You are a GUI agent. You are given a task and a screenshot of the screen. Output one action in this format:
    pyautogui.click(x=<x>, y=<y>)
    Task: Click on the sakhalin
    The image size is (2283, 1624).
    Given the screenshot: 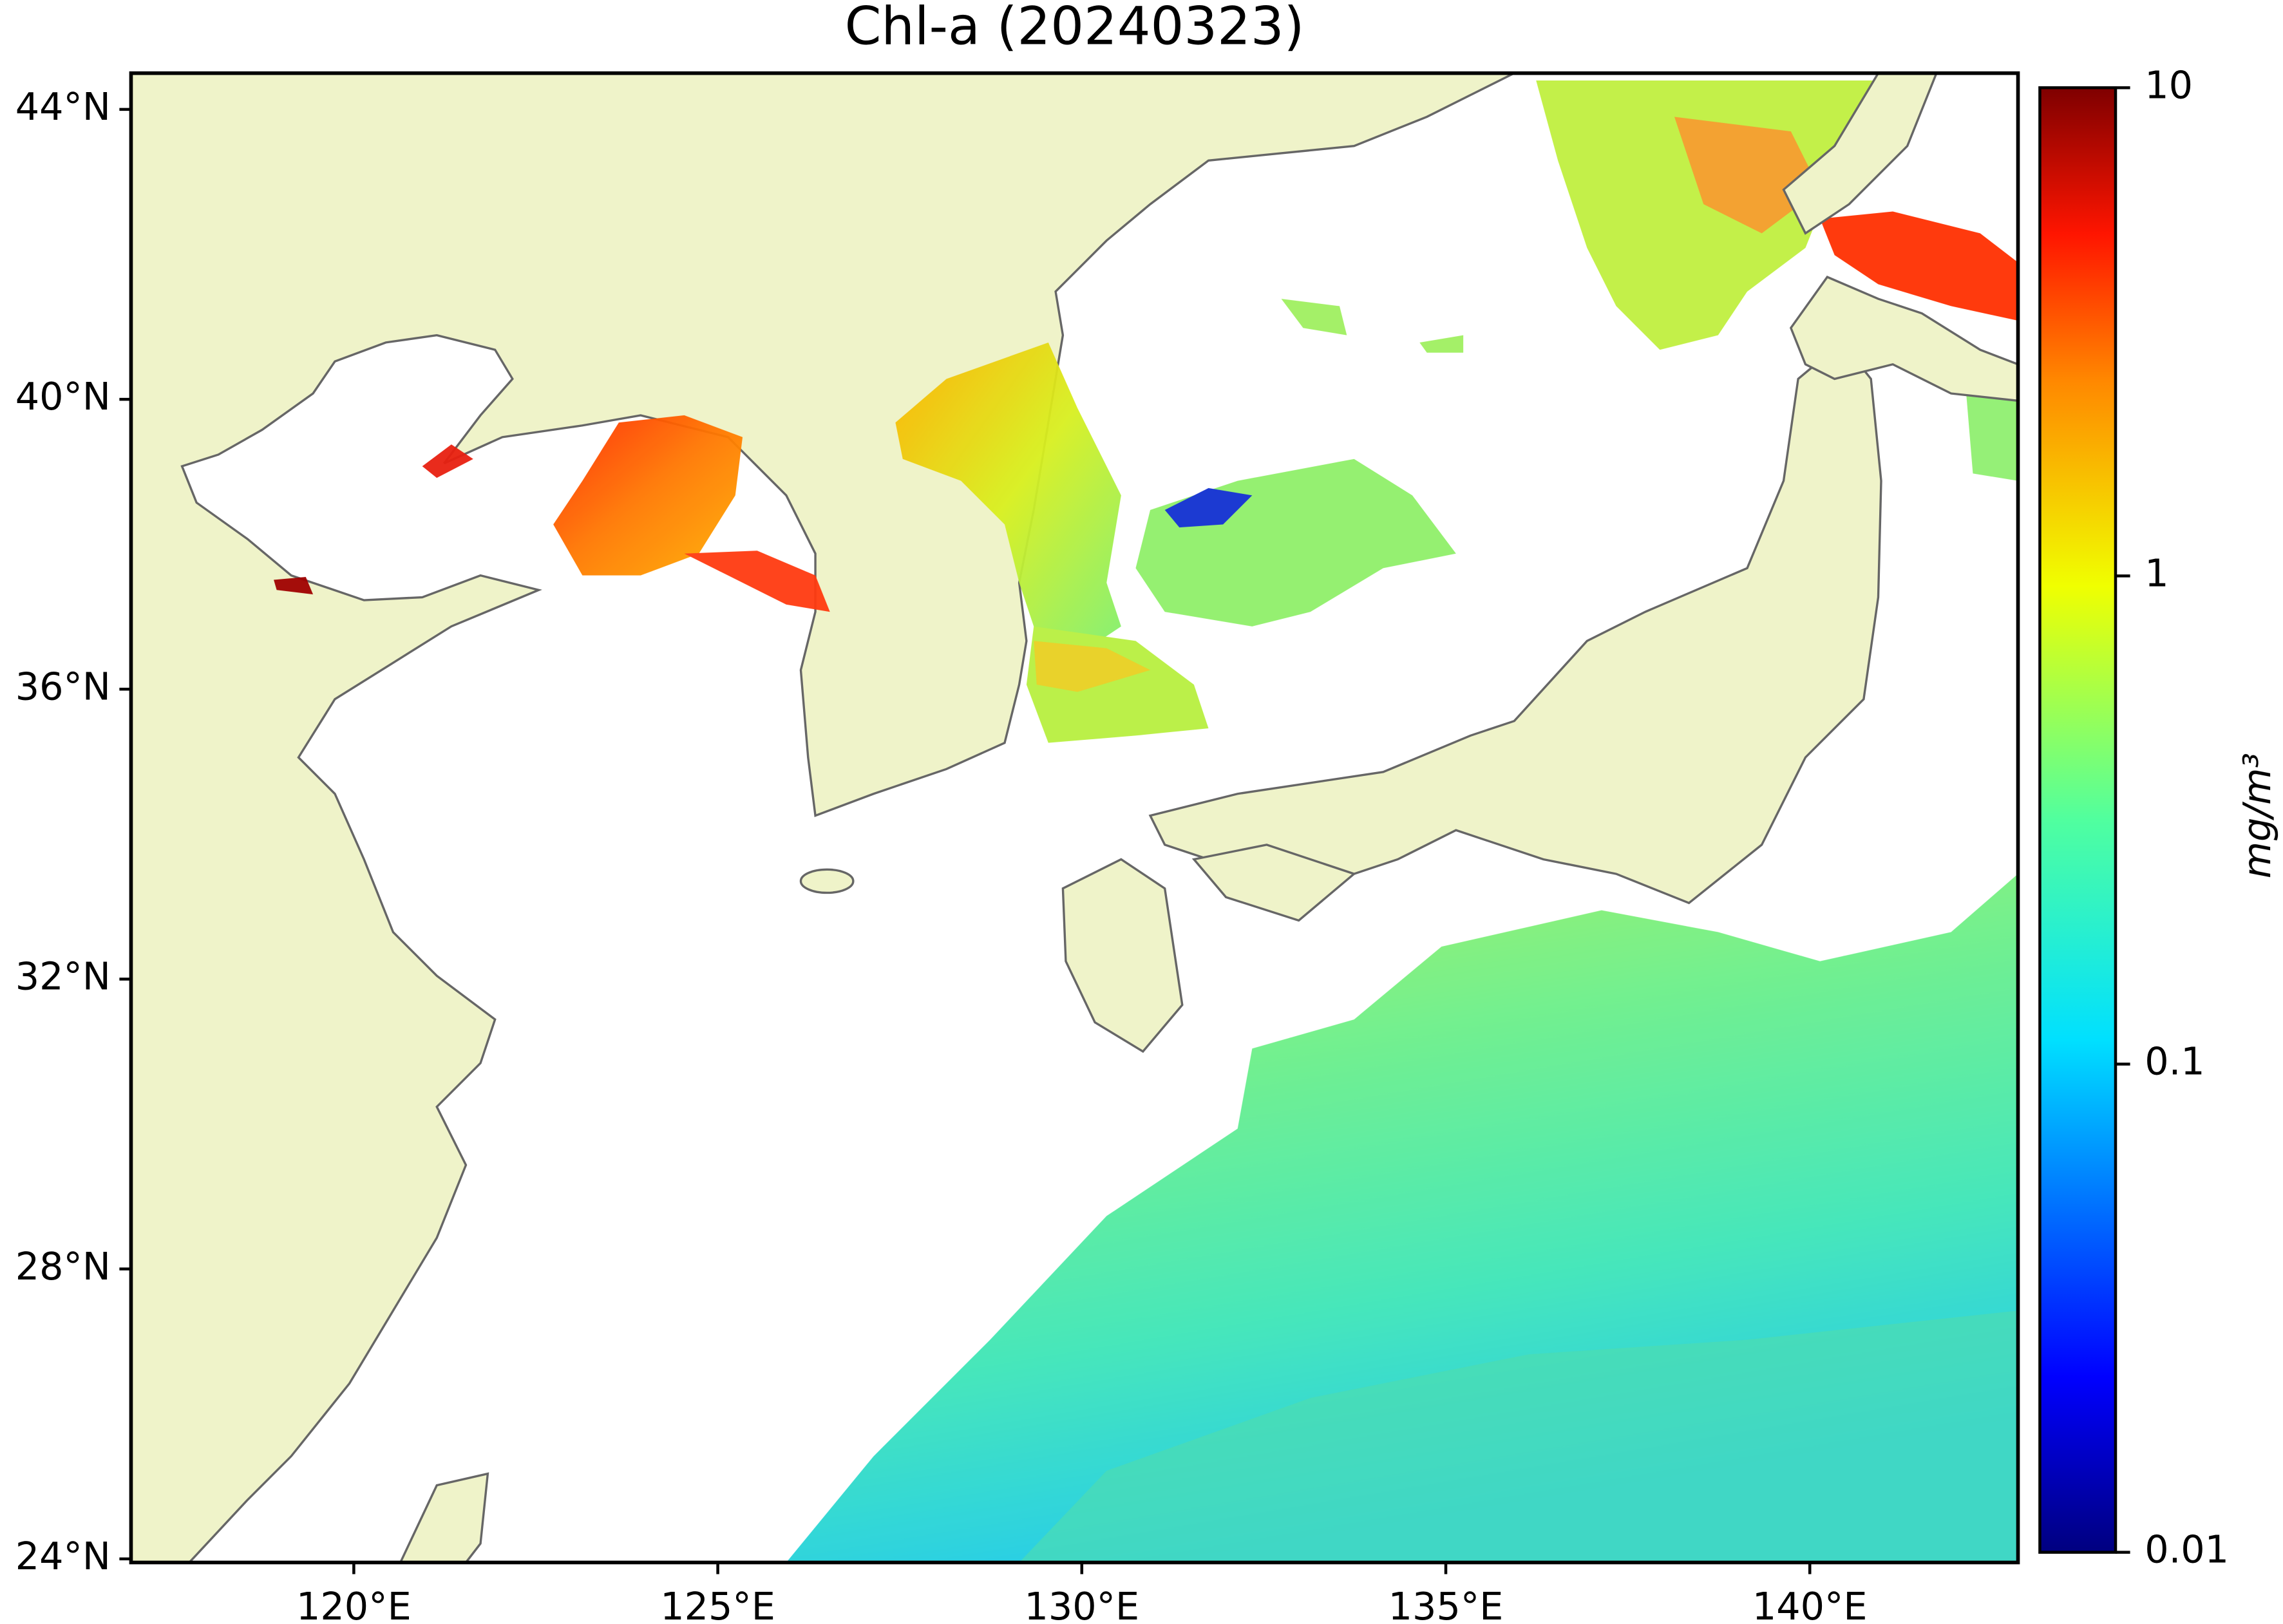 What is the action you would take?
    pyautogui.click(x=1860, y=154)
    